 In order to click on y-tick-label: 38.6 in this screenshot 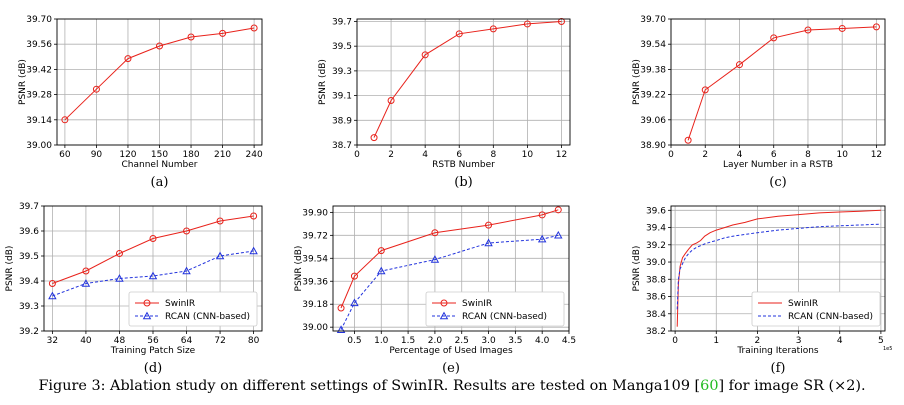, I will do `click(656, 298)`.